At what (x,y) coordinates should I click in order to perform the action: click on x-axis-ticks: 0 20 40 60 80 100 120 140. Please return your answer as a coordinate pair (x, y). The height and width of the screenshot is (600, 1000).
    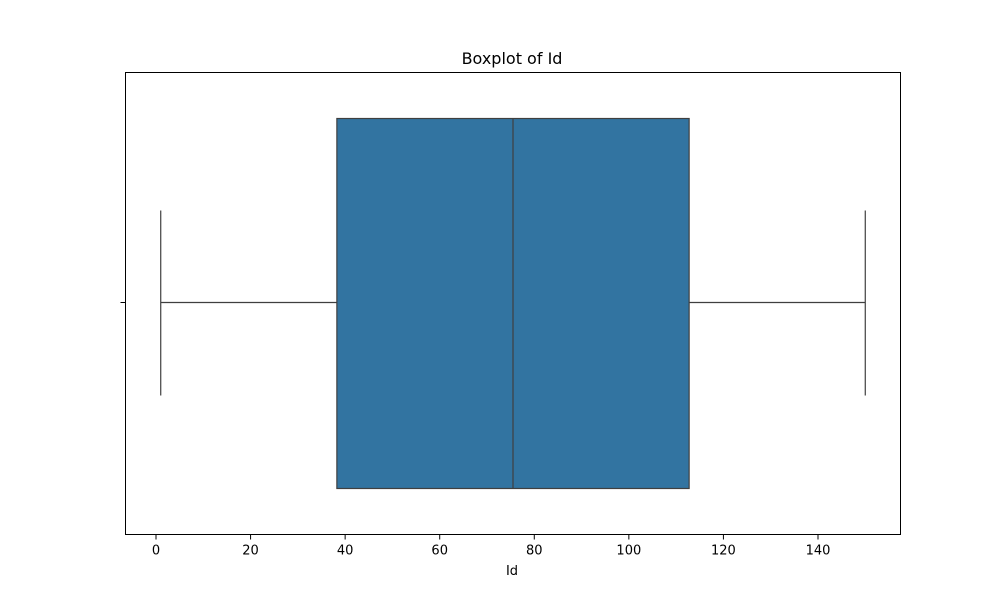
    Looking at the image, I should click on (491, 547).